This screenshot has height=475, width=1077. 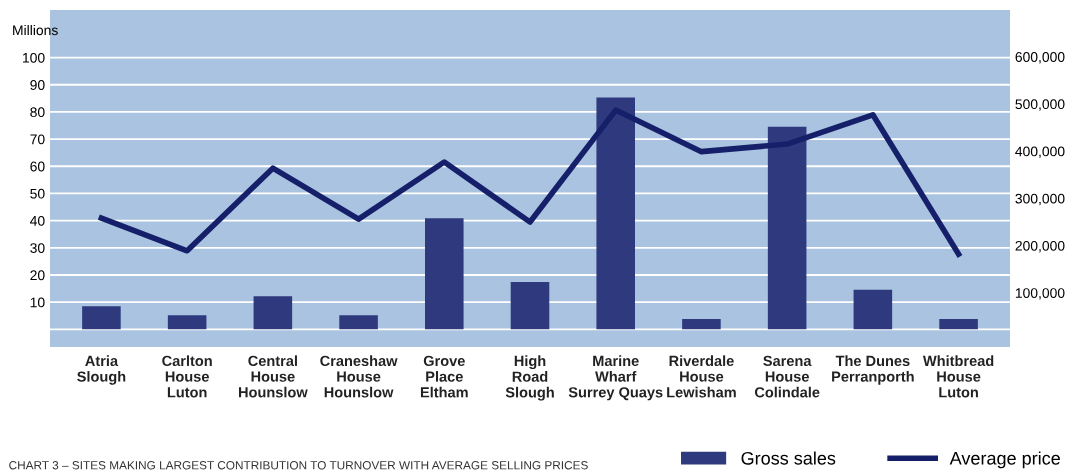 I want to click on y2-tick-label: 300,000, so click(x=1040, y=199).